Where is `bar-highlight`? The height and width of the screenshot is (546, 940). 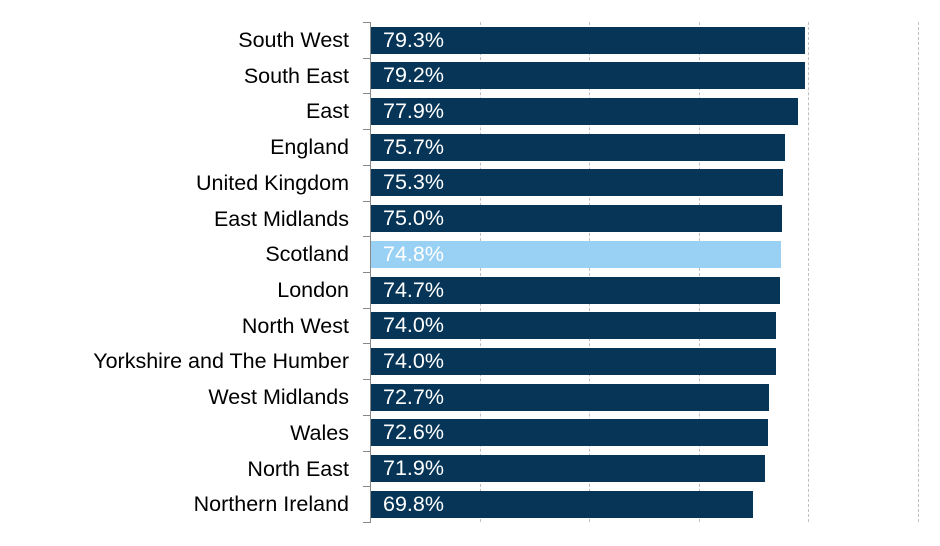
bar-highlight is located at coordinates (576, 254).